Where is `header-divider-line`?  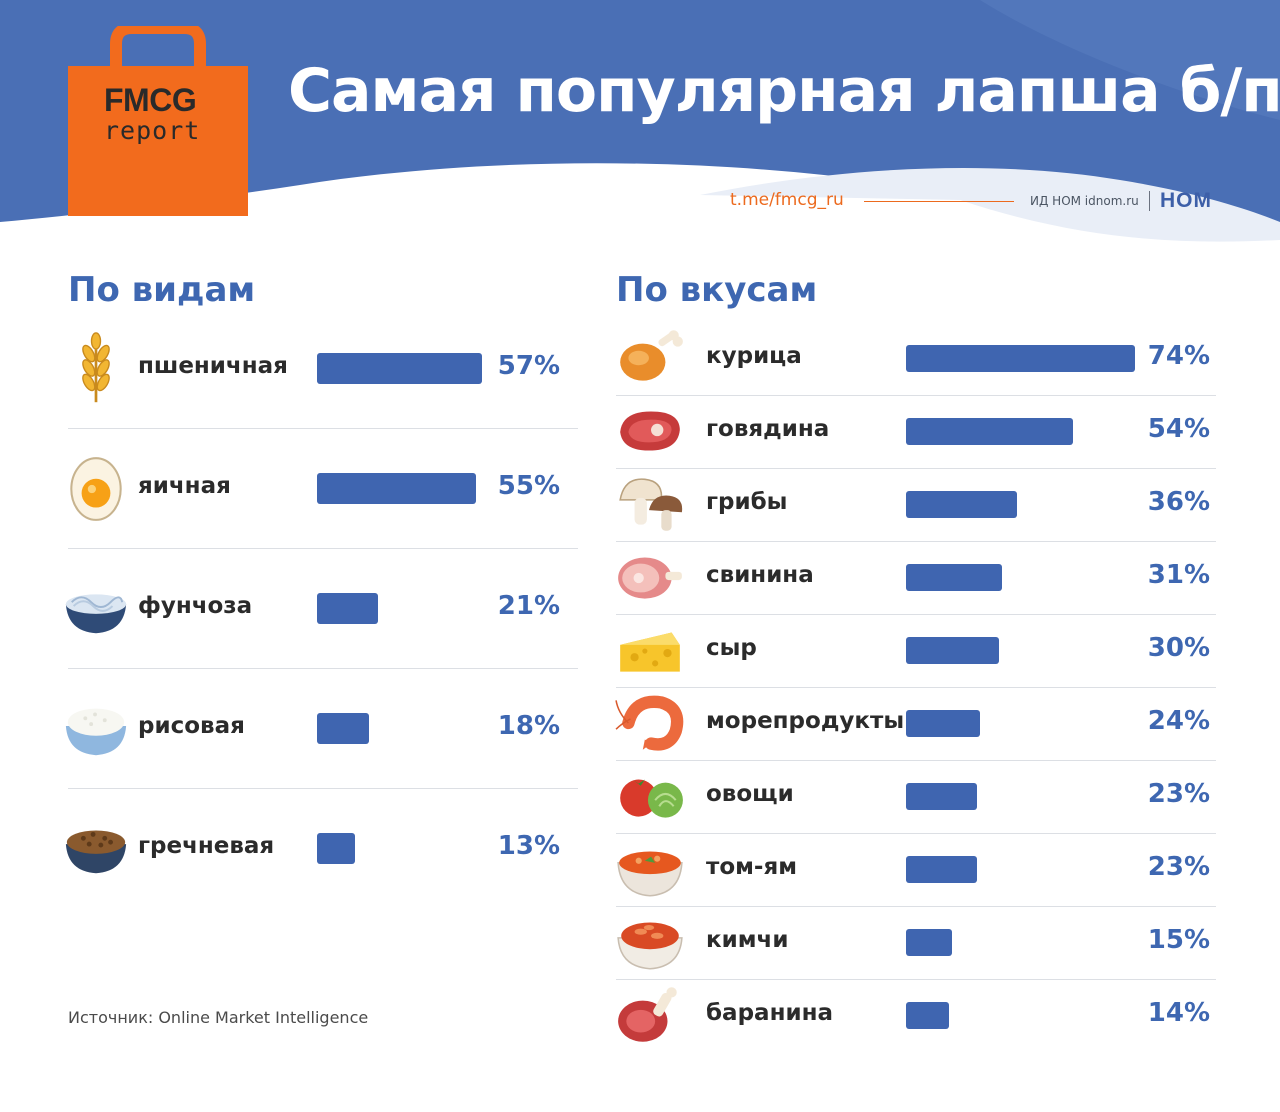 header-divider-line is located at coordinates (939, 201).